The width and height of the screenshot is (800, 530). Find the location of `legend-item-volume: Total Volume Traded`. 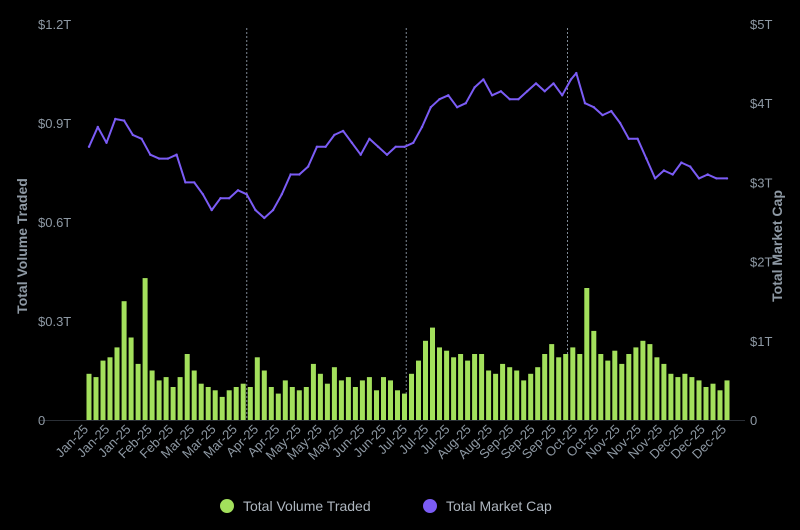

legend-item-volume: Total Volume Traded is located at coordinates (295, 506).